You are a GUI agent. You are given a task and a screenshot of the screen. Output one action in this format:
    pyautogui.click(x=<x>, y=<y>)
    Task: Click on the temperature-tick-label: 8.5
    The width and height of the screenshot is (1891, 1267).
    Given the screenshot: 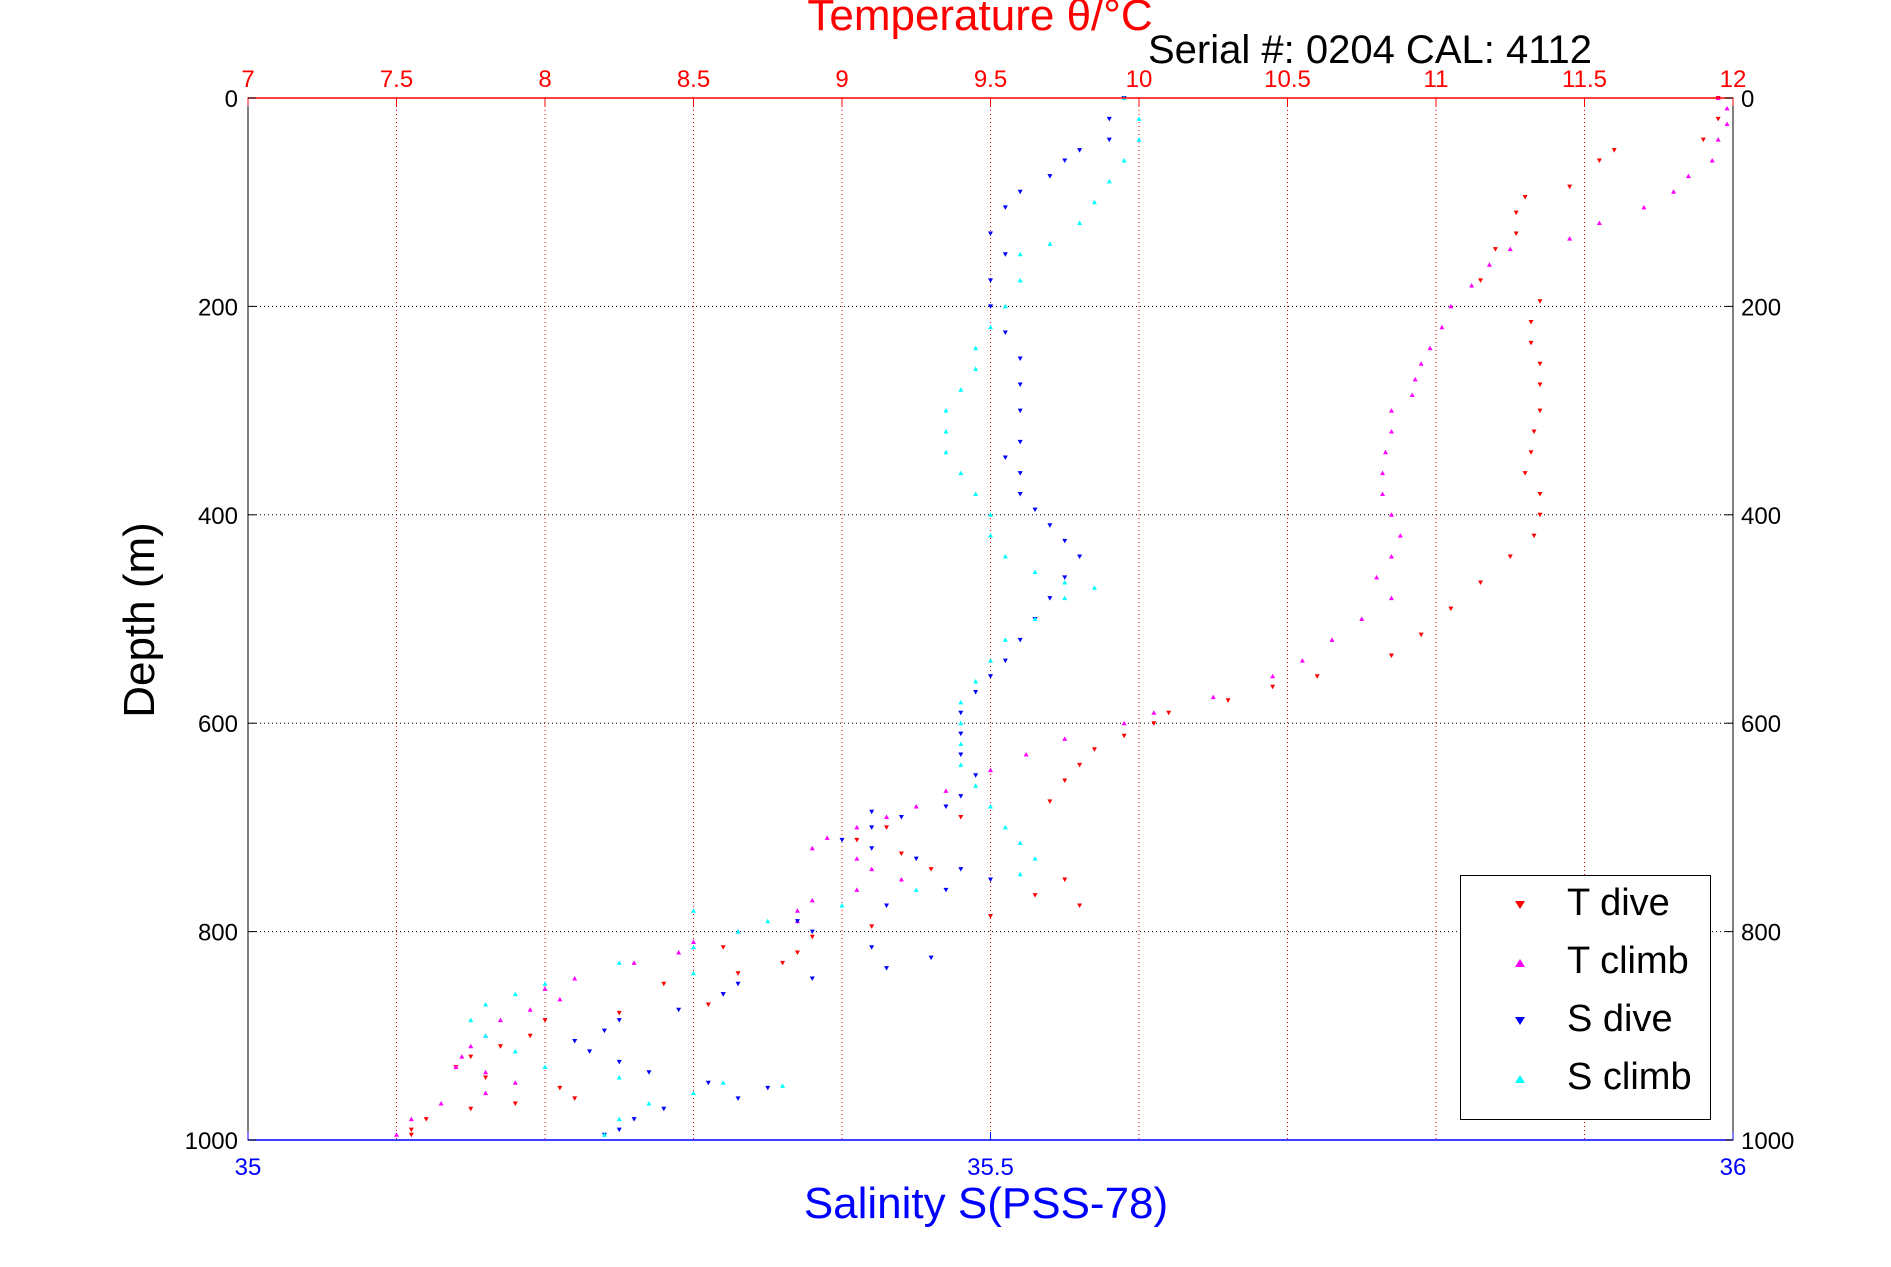 What is the action you would take?
    pyautogui.click(x=693, y=79)
    